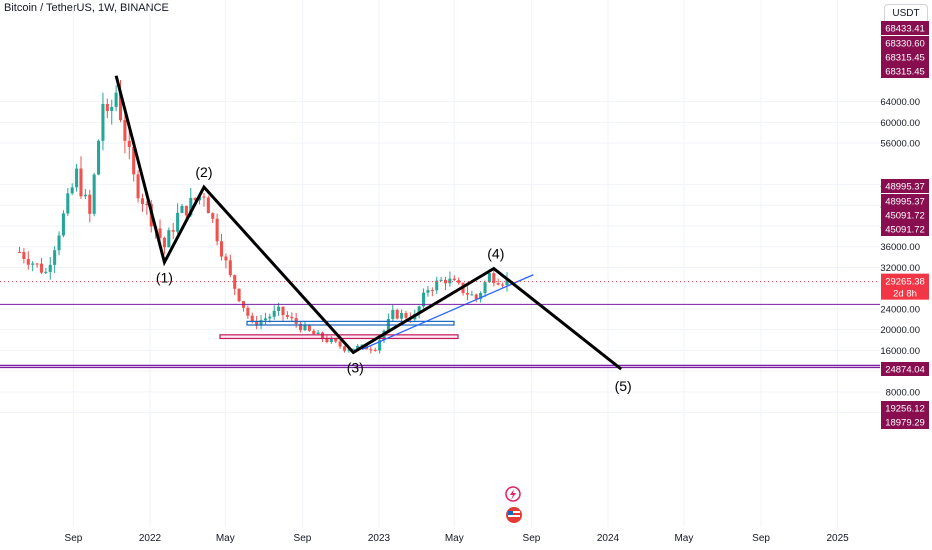 Image resolution: width=932 pixels, height=550 pixels. I want to click on lightning-bolt-icon, so click(513, 494).